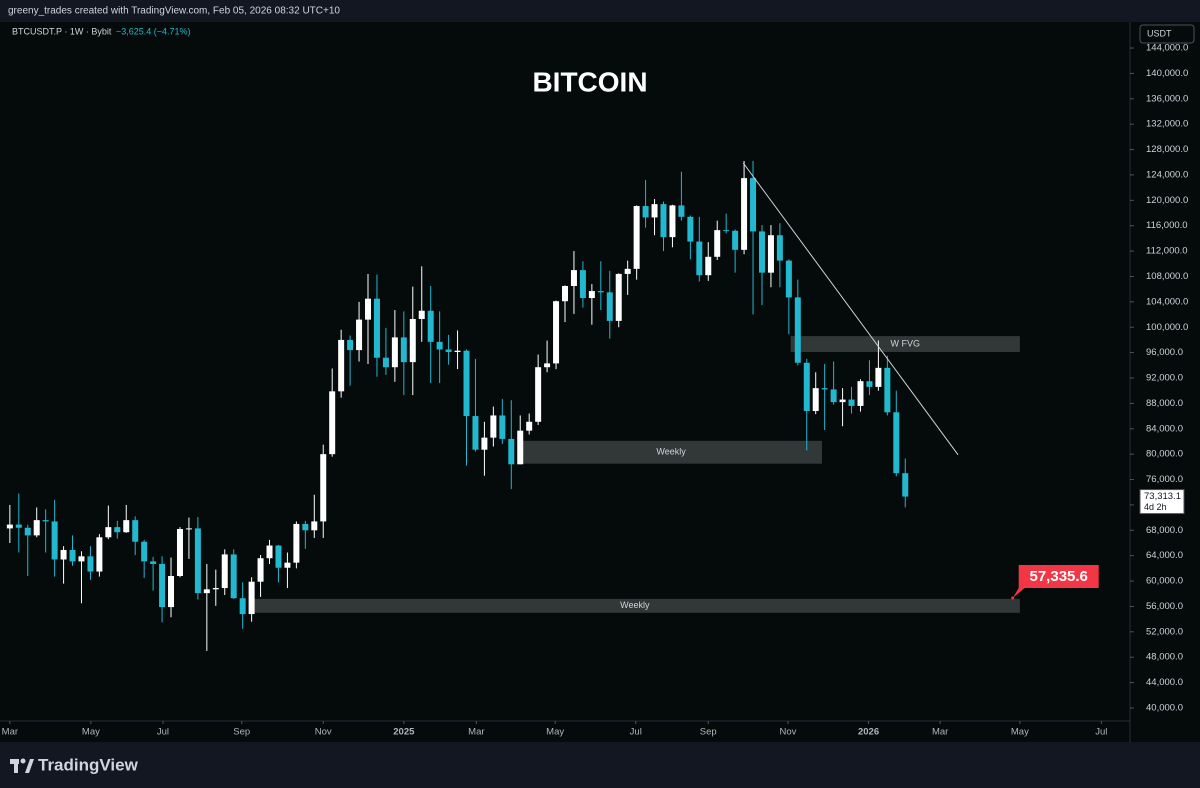  Describe the element at coordinates (636, 732) in the screenshot. I see `x-tick-label: Jul` at that location.